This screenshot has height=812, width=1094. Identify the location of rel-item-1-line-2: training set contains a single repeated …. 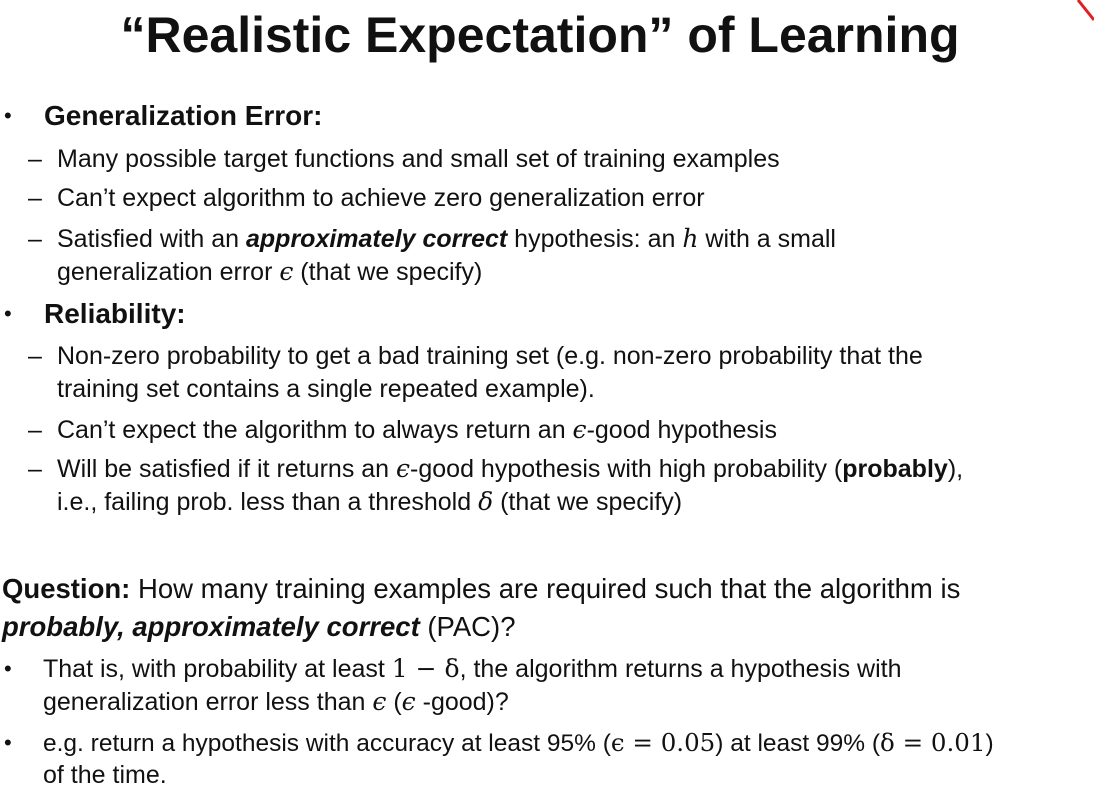
(326, 389).